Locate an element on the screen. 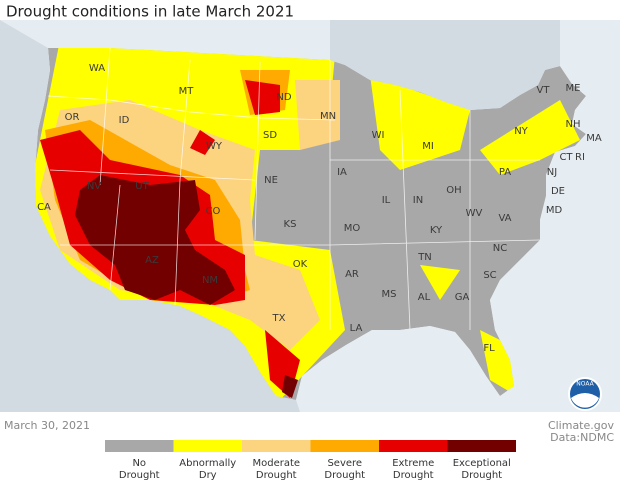 The image size is (620, 482). state-label: OH is located at coordinates (453, 190).